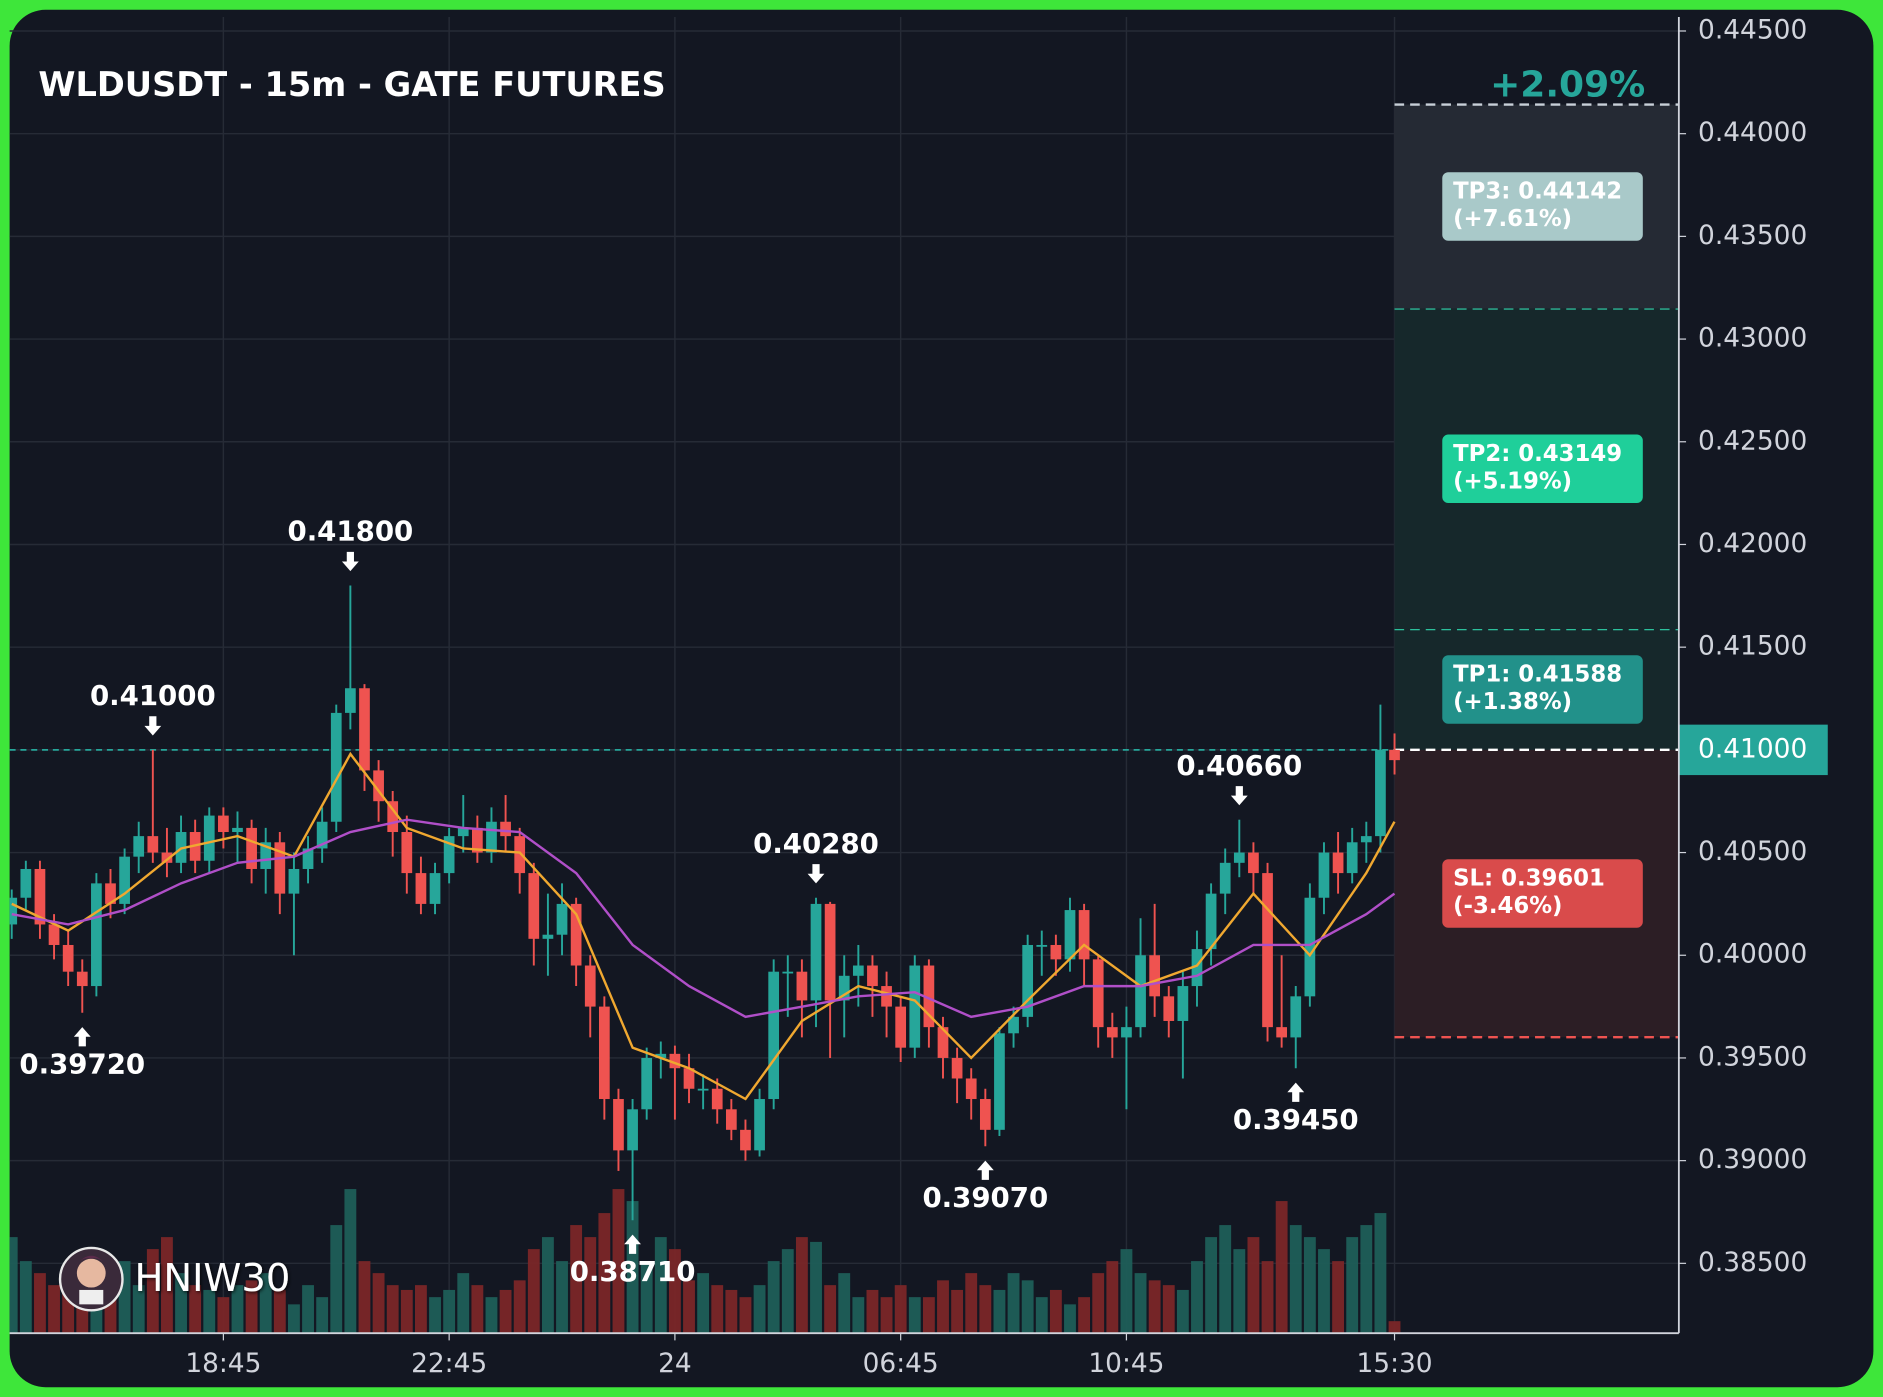  Describe the element at coordinates (1512, 481) in the screenshot. I see `level-change: (+5.19%)` at that location.